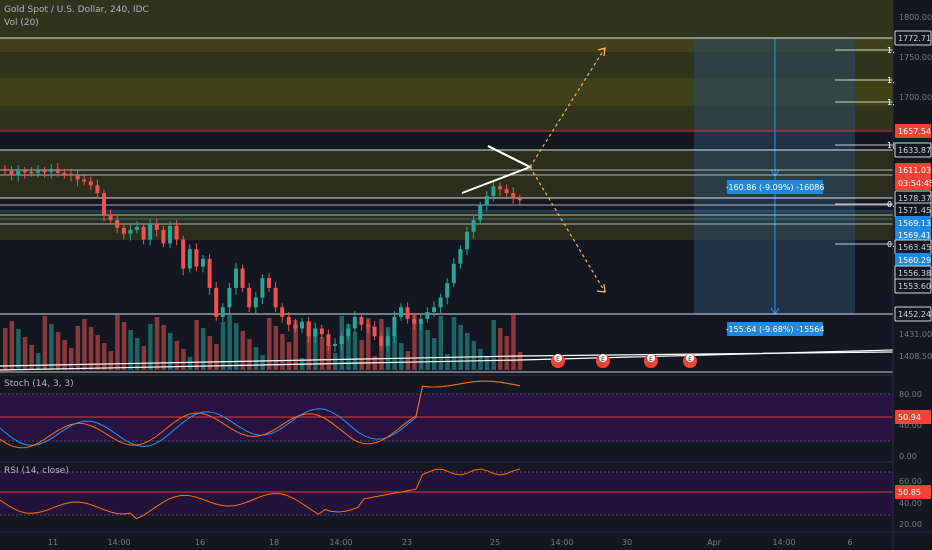  I want to click on price-badge-text: 1569.41, so click(914, 235).